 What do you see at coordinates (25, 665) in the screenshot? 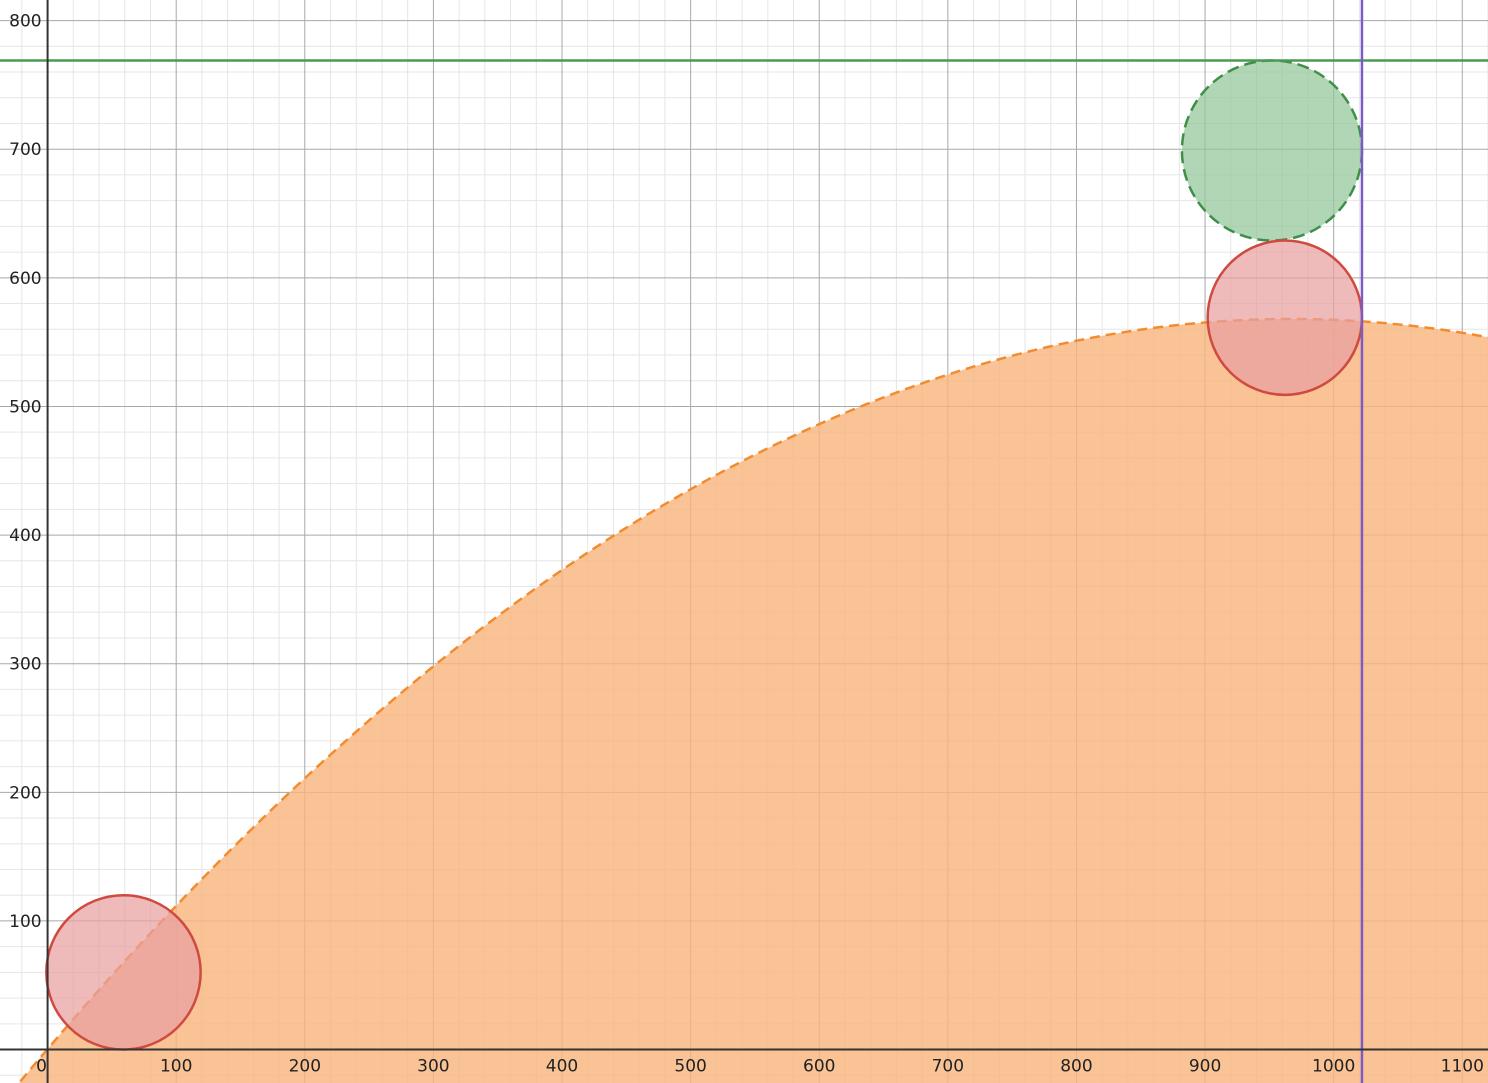
I see `y-tick-label: 300` at bounding box center [25, 665].